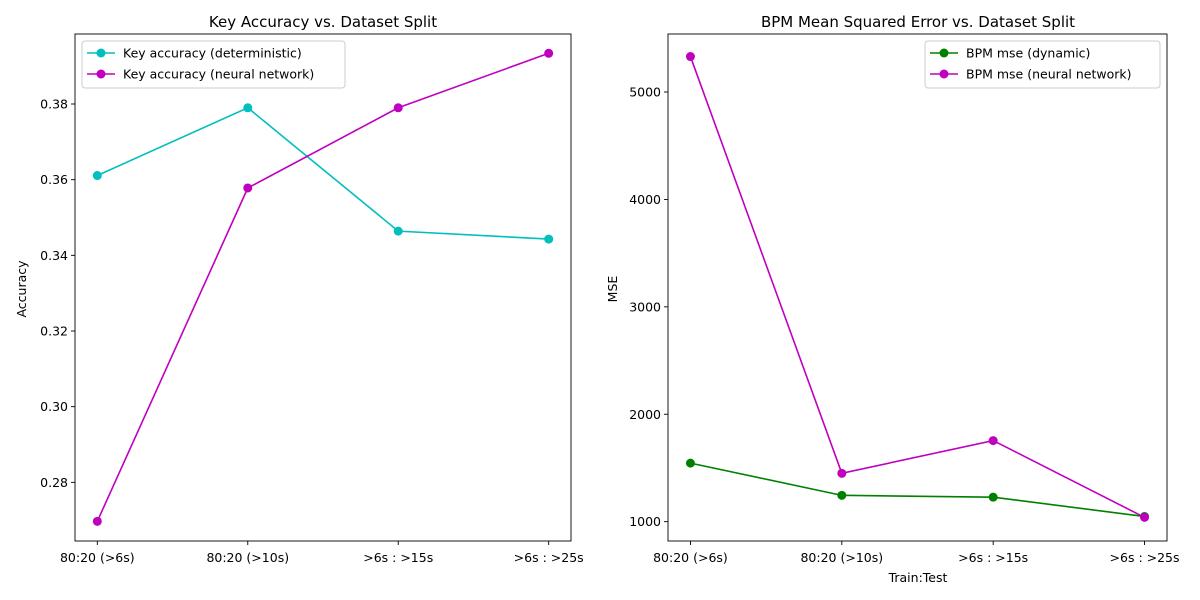 This screenshot has width=1200, height=600. Describe the element at coordinates (1049, 74) in the screenshot. I see `legend-label: BPM mse (neural network)` at that location.